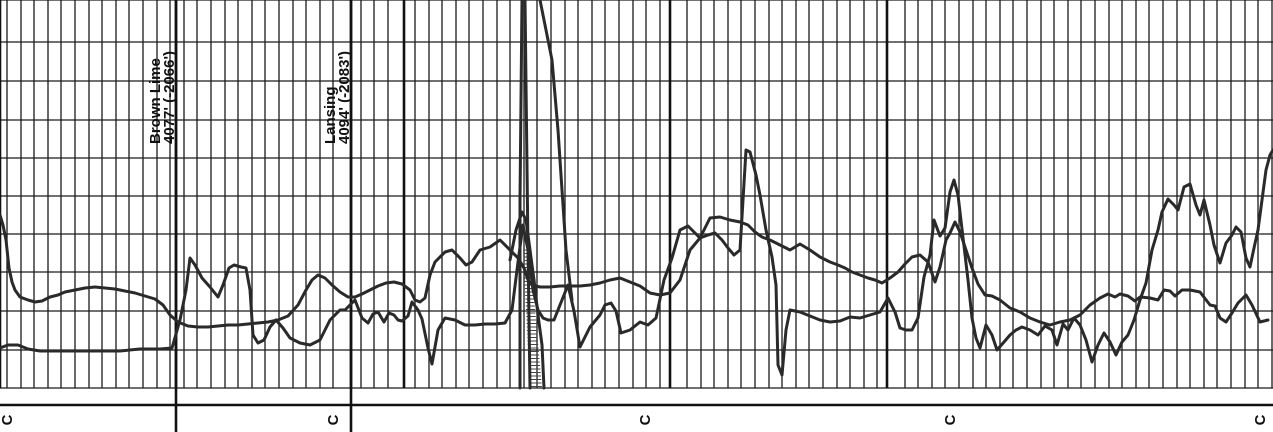 This screenshot has width=1273, height=432. I want to click on marker-name: Lansing, so click(330, 115).